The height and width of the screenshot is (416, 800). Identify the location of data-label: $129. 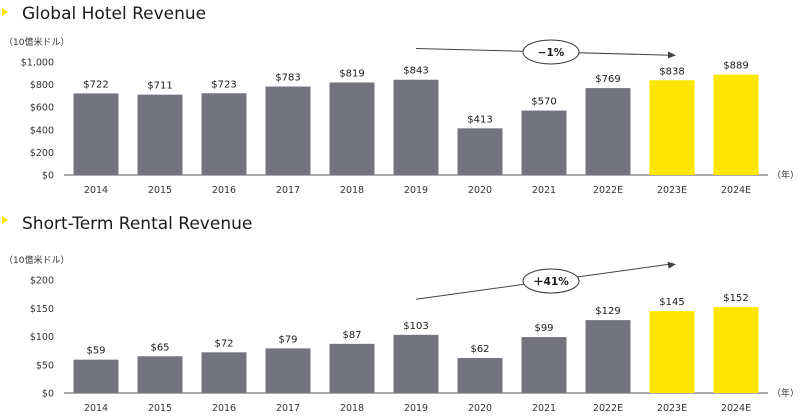
(607, 311).